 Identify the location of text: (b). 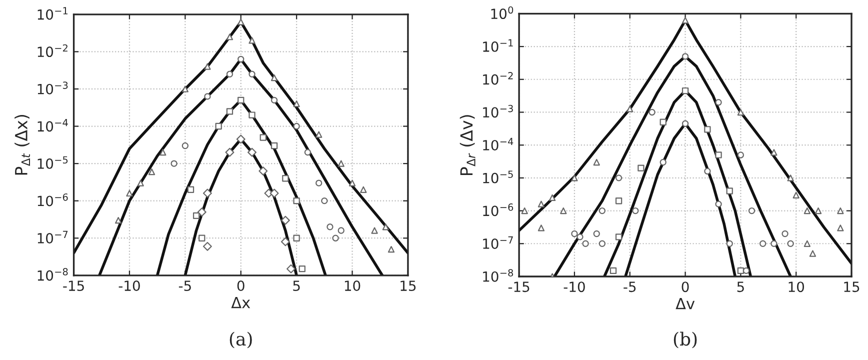
(685, 340).